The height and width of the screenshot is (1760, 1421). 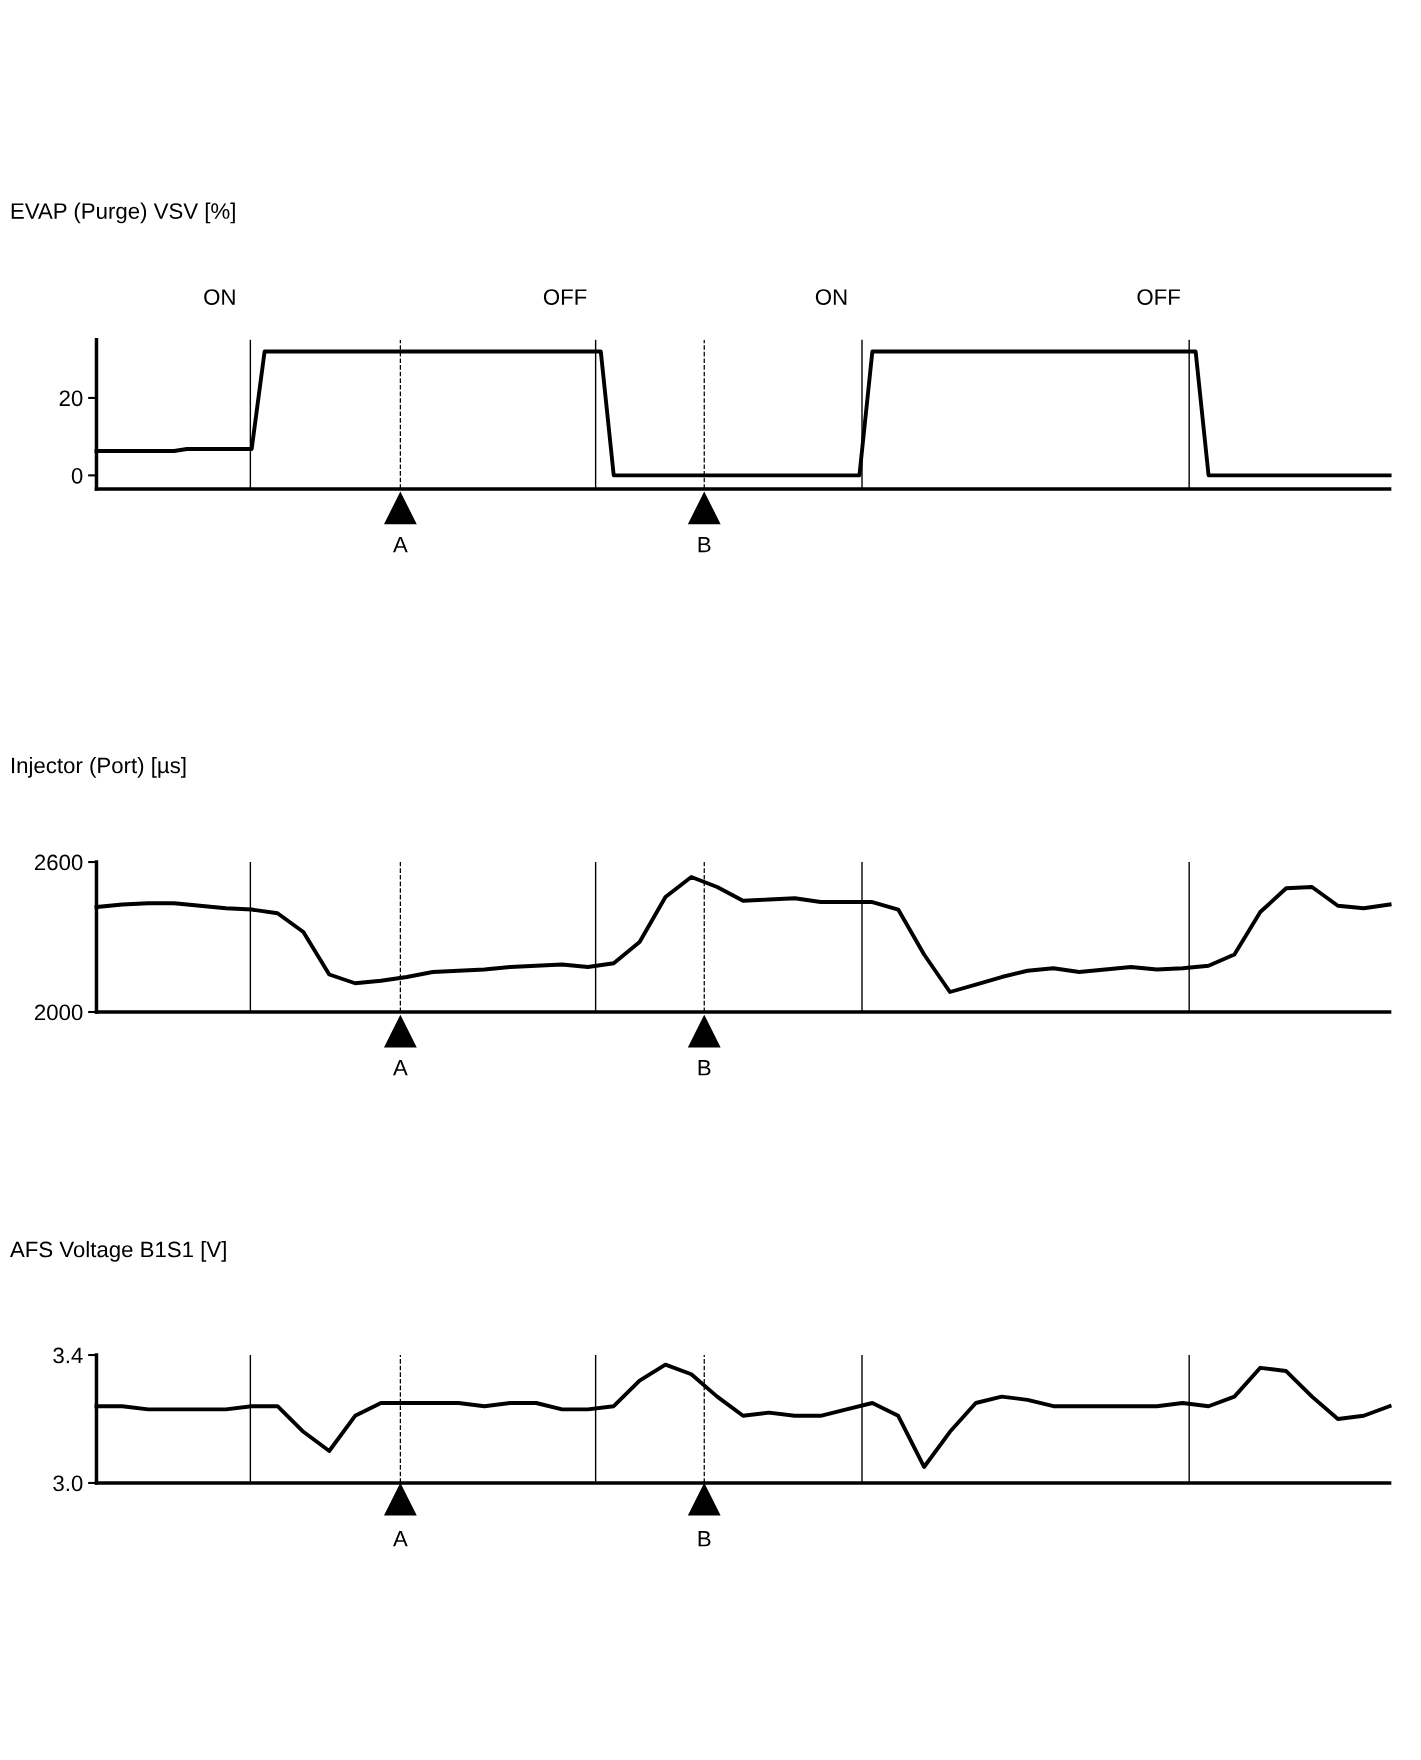 What do you see at coordinates (99, 767) in the screenshot?
I see `chart-title: Injector (Port) [µs]` at bounding box center [99, 767].